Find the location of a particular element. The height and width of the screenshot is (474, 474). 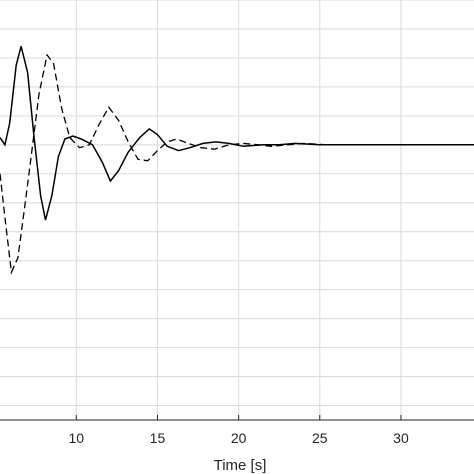

x-ticks: 10 15 20 25 30 is located at coordinates (239, 430).